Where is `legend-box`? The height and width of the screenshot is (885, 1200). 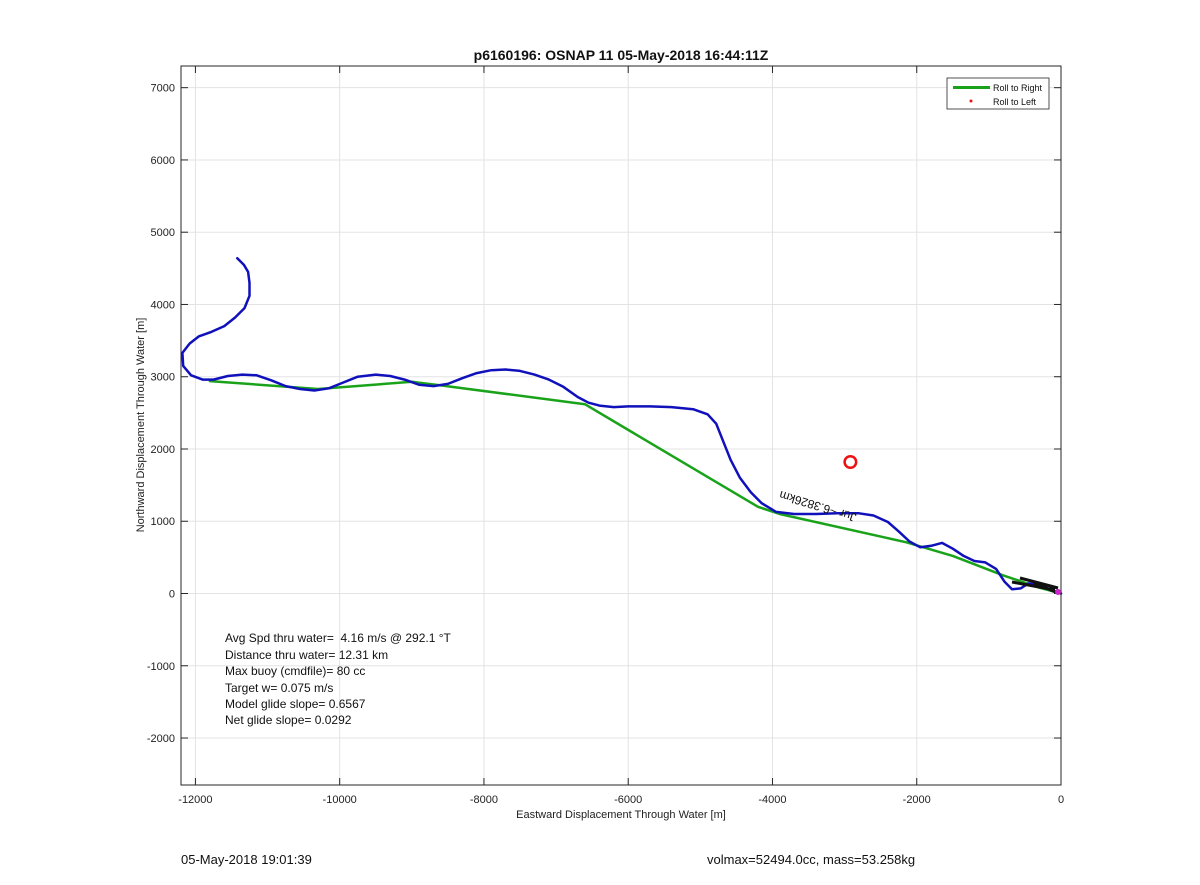 legend-box is located at coordinates (998, 93).